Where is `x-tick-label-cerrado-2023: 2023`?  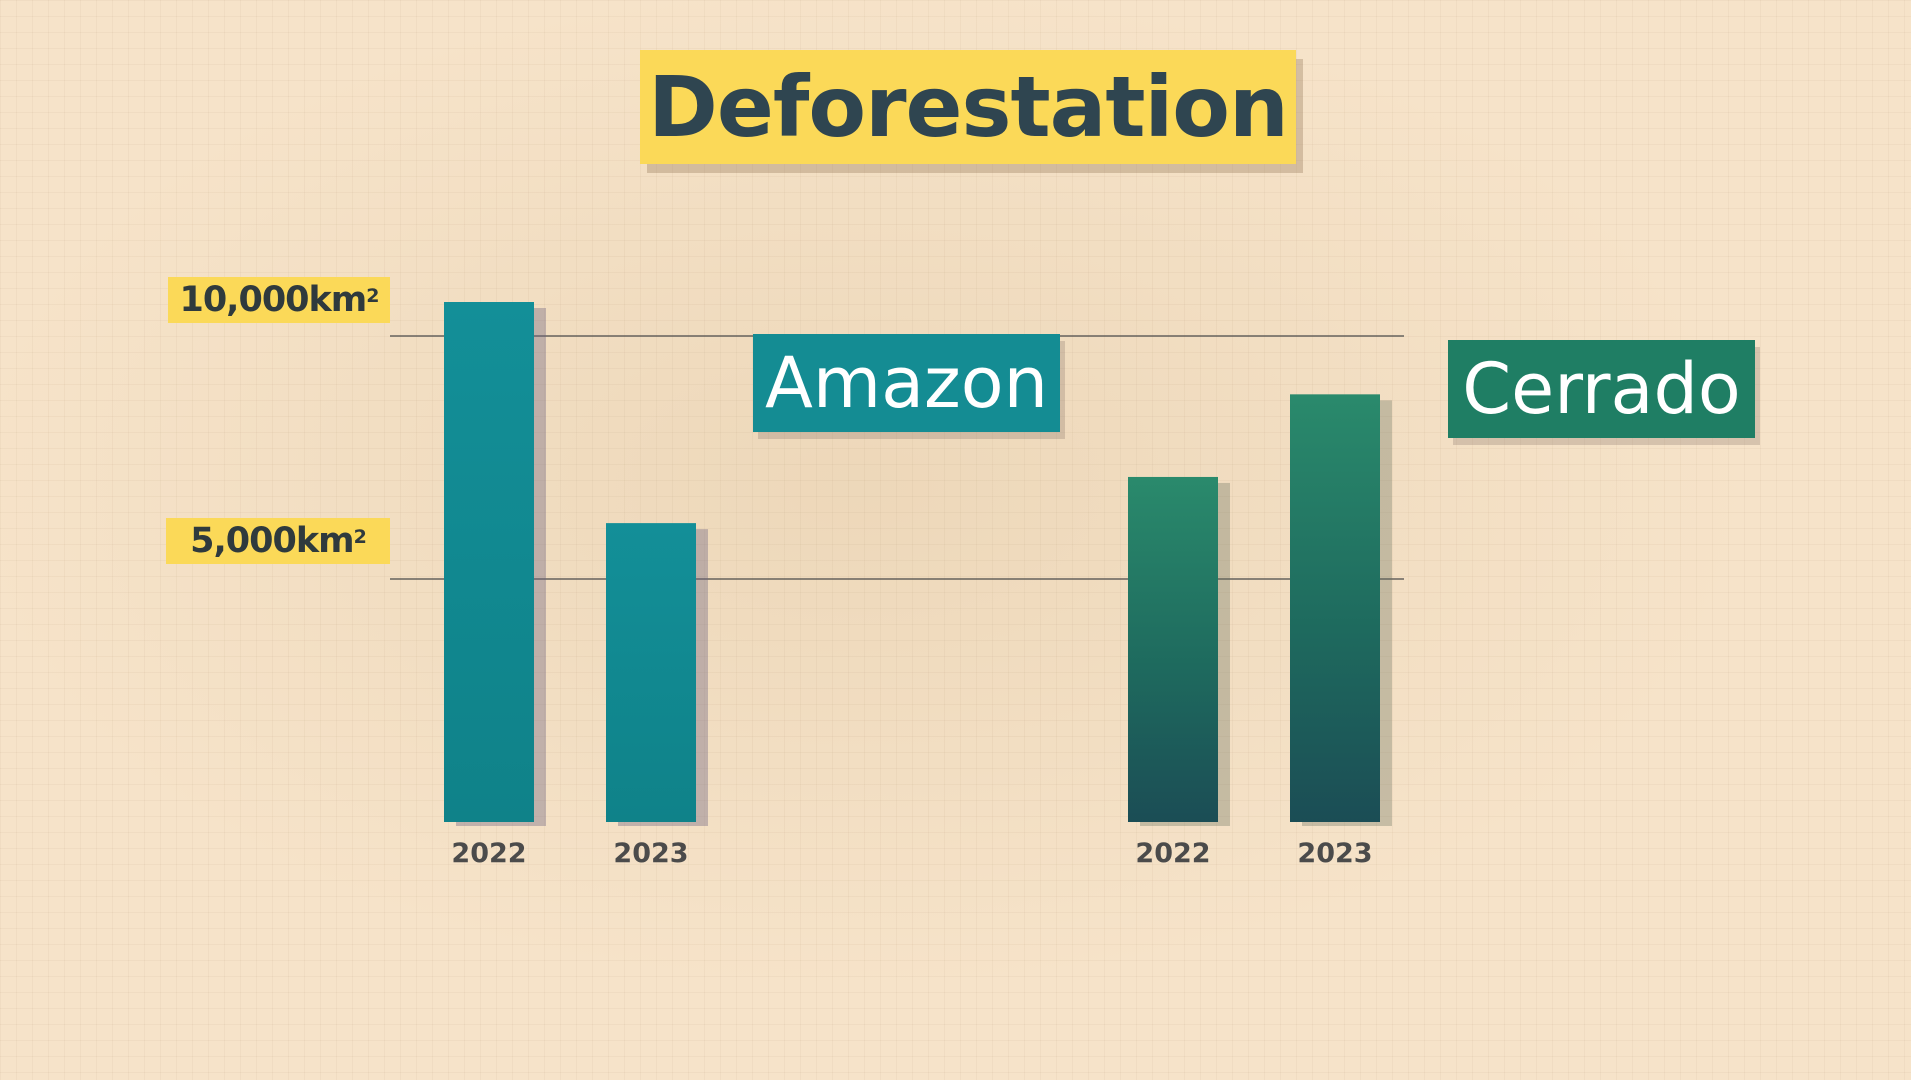
x-tick-label-cerrado-2023: 2023 is located at coordinates (1334, 853).